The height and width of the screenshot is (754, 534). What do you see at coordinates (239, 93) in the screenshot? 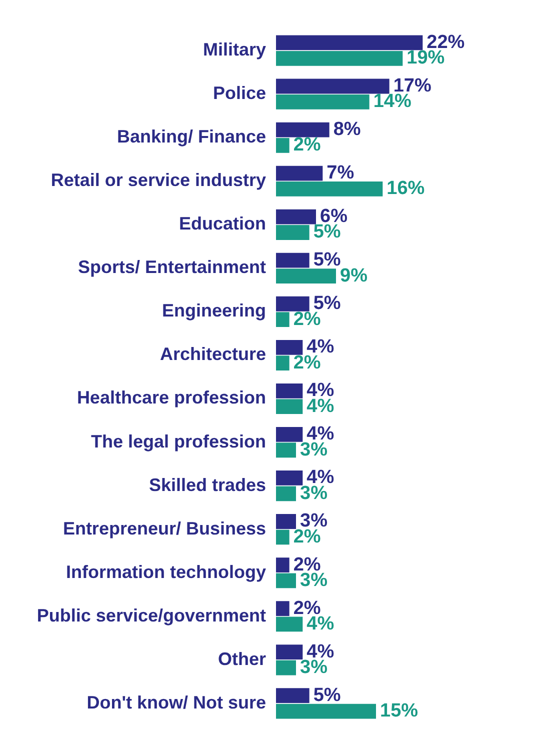
I see `y-tick-label: Police` at bounding box center [239, 93].